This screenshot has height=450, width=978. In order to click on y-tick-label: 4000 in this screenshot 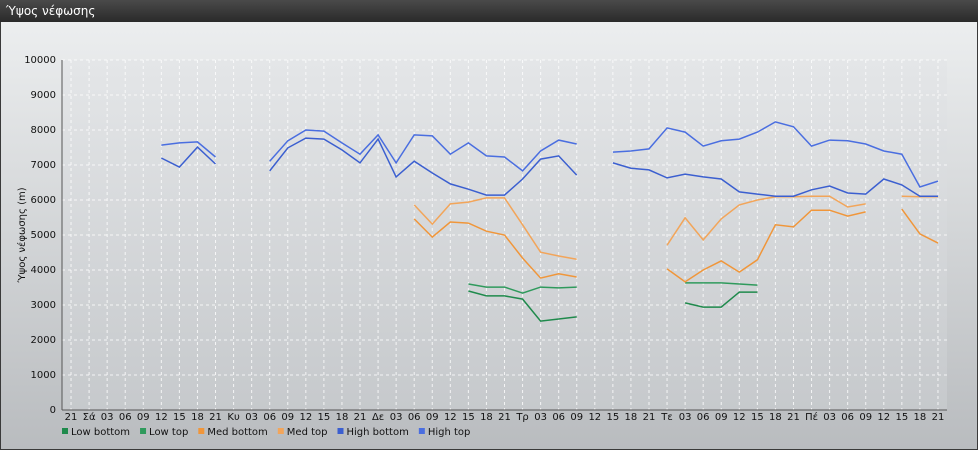, I will do `click(43, 270)`.